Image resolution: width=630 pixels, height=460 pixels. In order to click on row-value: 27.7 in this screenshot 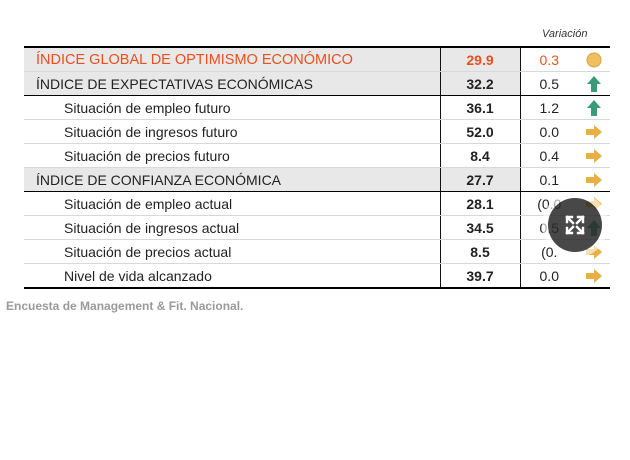, I will do `click(480, 179)`.